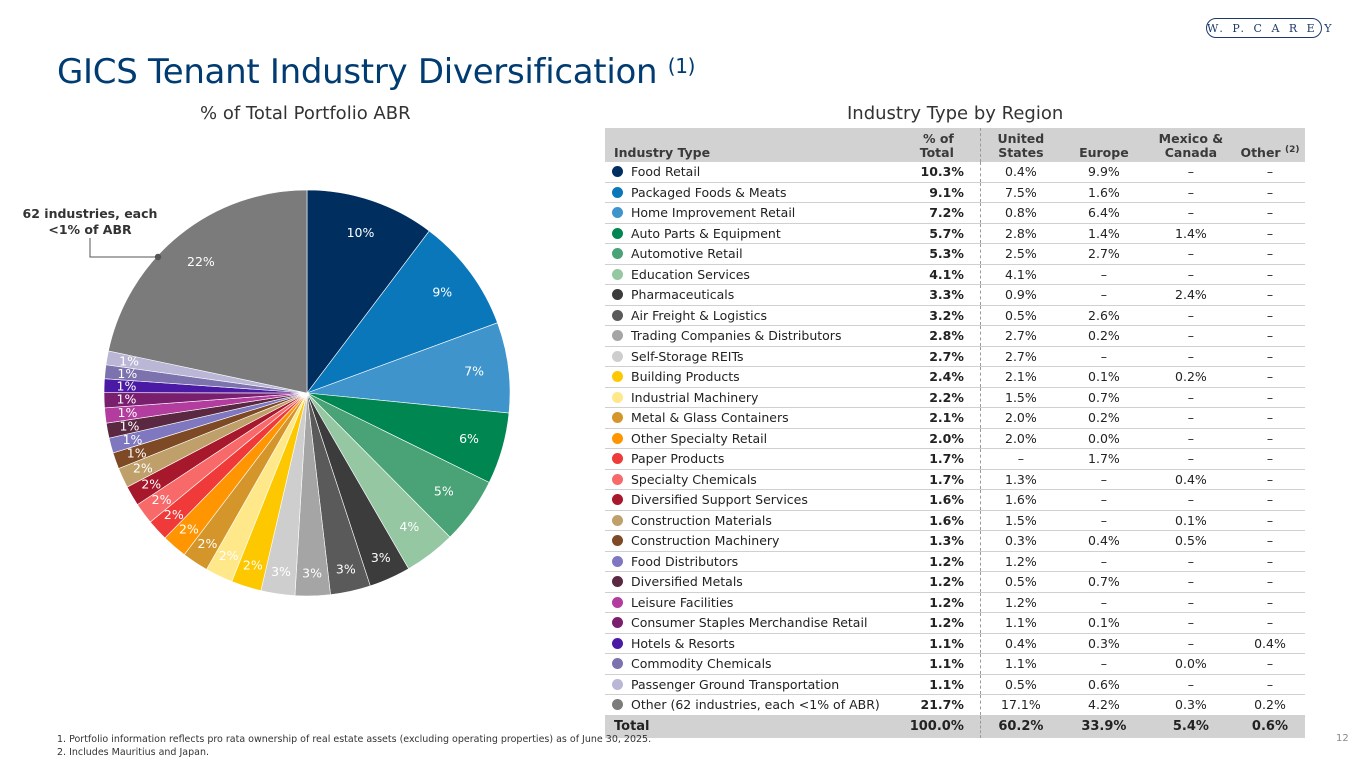 This screenshot has width=1365, height=768. Describe the element at coordinates (158, 257) in the screenshot. I see `callout-leader-dot` at that location.